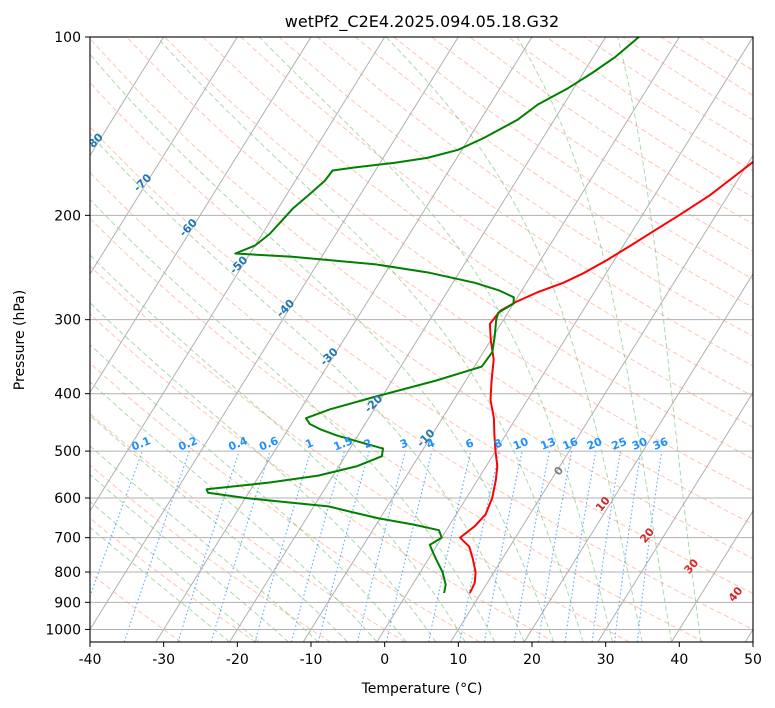 The width and height of the screenshot is (775, 708). I want to click on x-tick-label: 50, so click(753, 660).